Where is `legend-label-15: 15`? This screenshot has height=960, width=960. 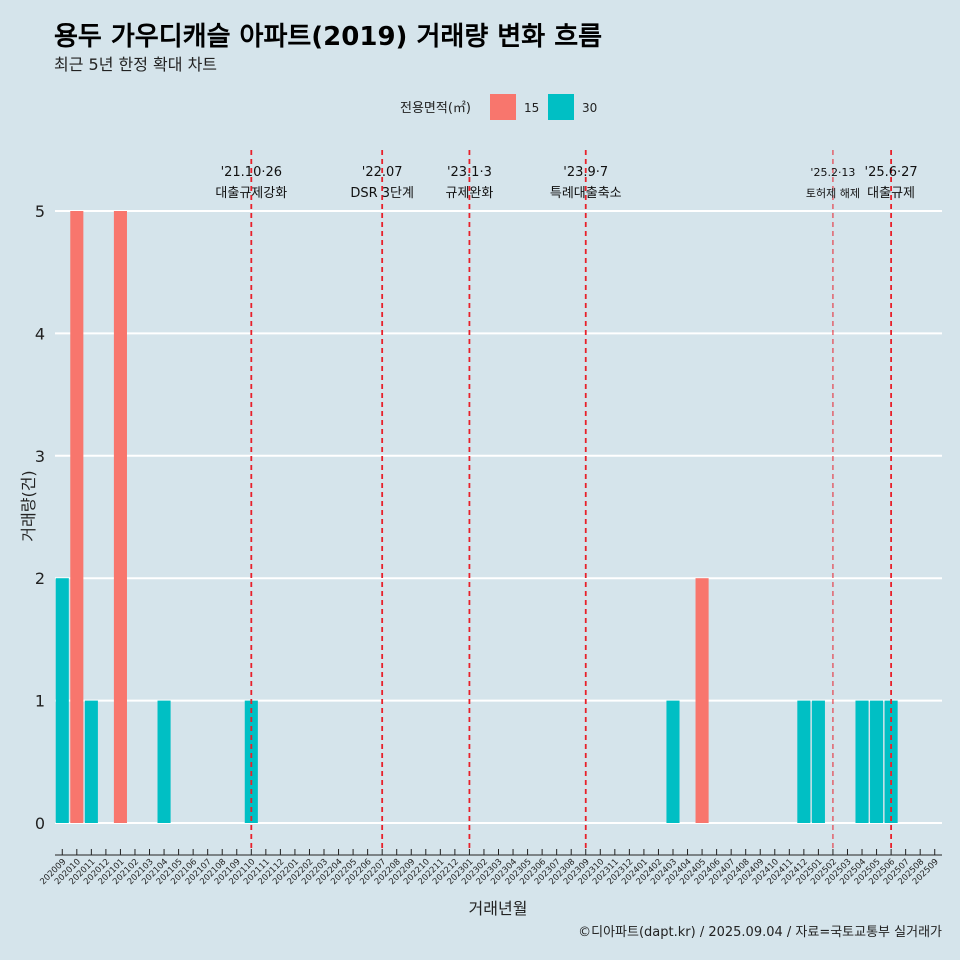 legend-label-15: 15 is located at coordinates (531, 108).